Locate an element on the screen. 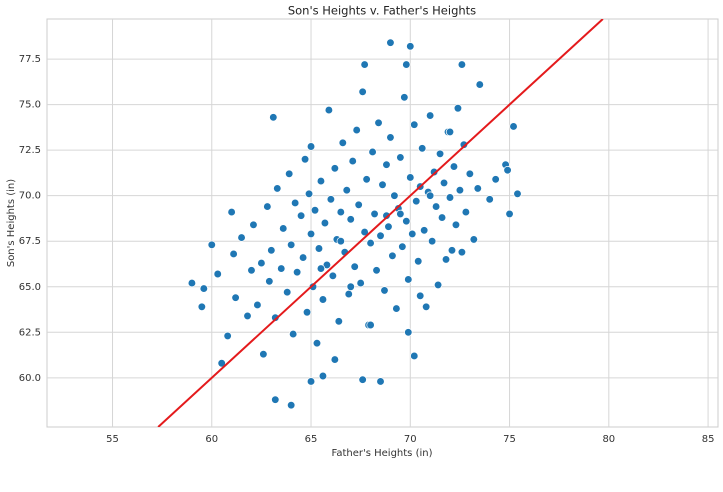 This screenshot has width=723, height=492. y-tick-label: 75.0 is located at coordinates (30, 105).